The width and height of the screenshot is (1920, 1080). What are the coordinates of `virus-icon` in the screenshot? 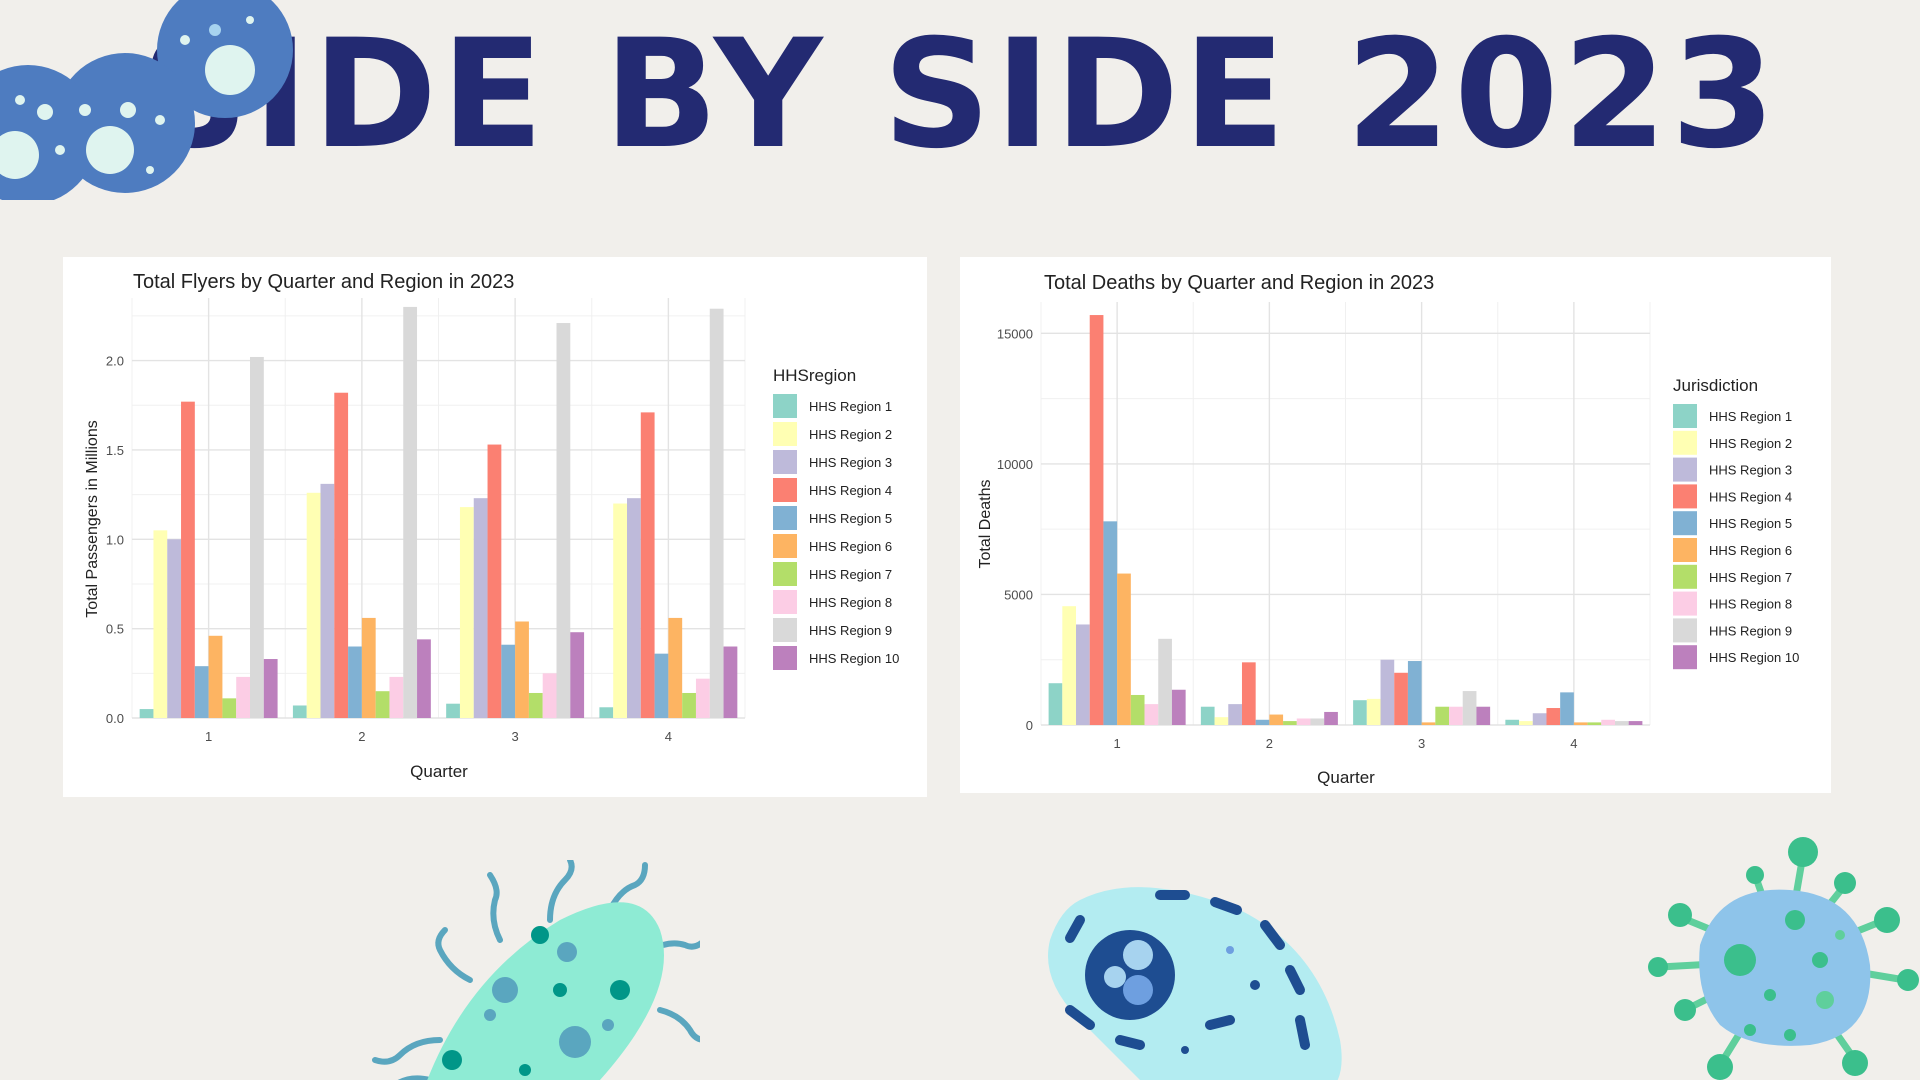 It's located at (1783, 958).